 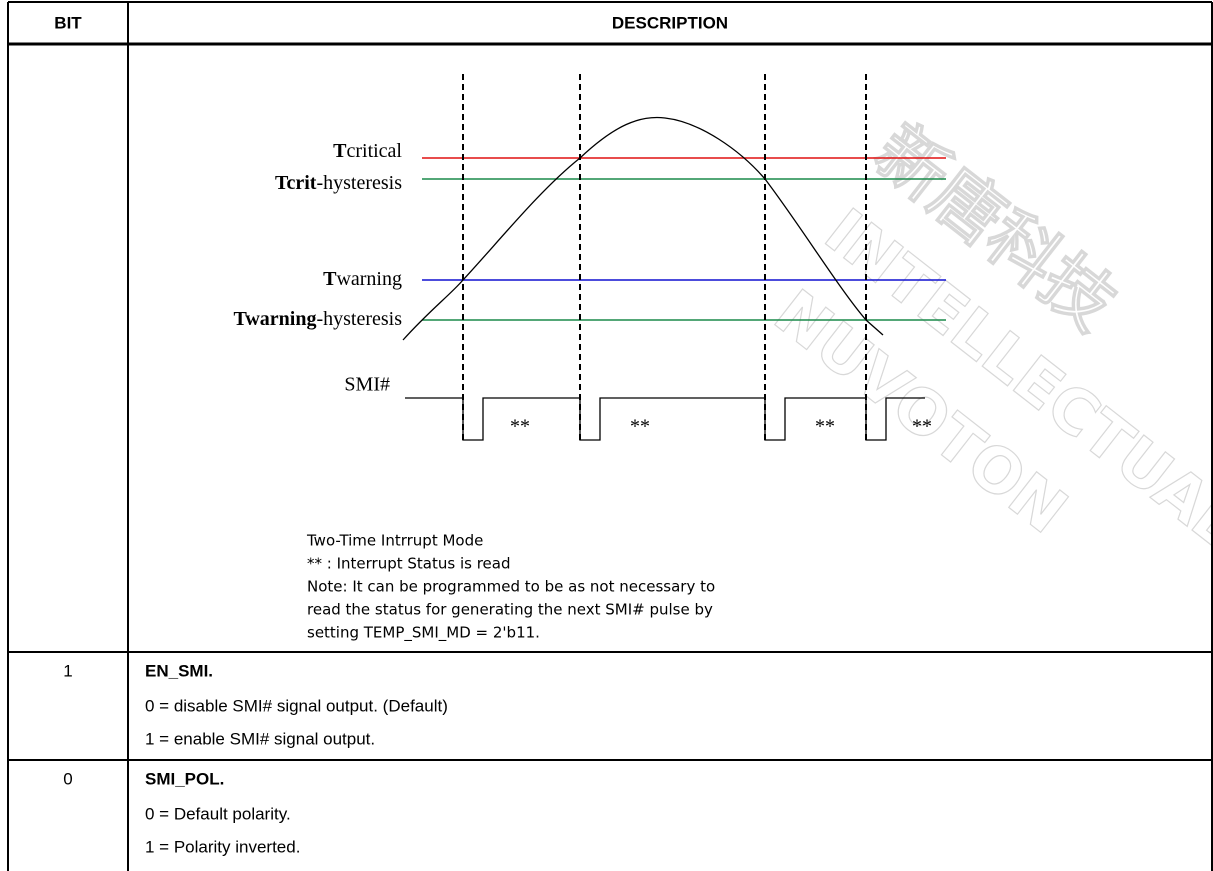 I want to click on level-label: Twarning, so click(x=362, y=279).